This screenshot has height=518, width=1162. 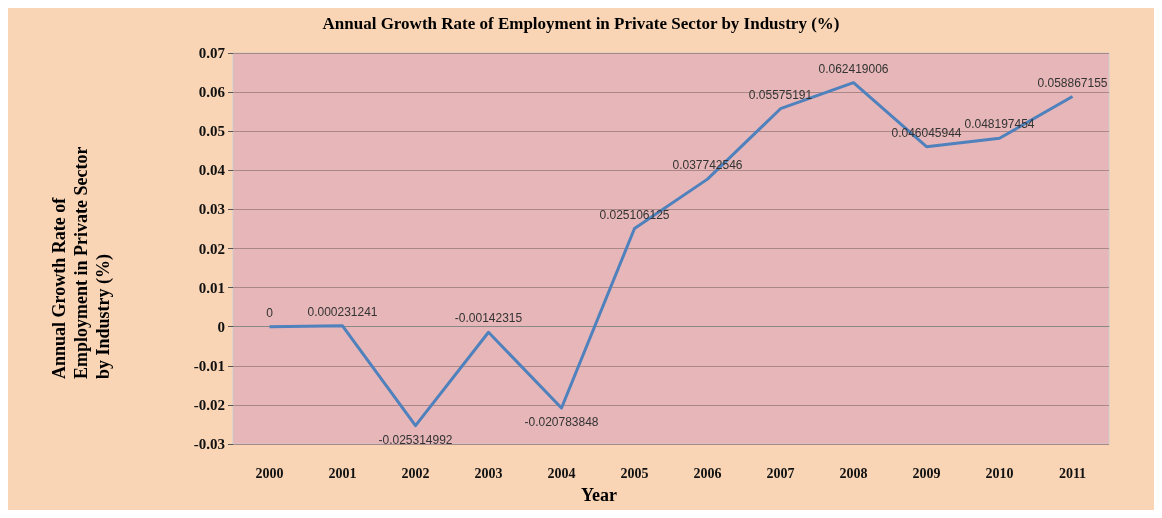 What do you see at coordinates (212, 92) in the screenshot?
I see `y-tick-label: 0.06` at bounding box center [212, 92].